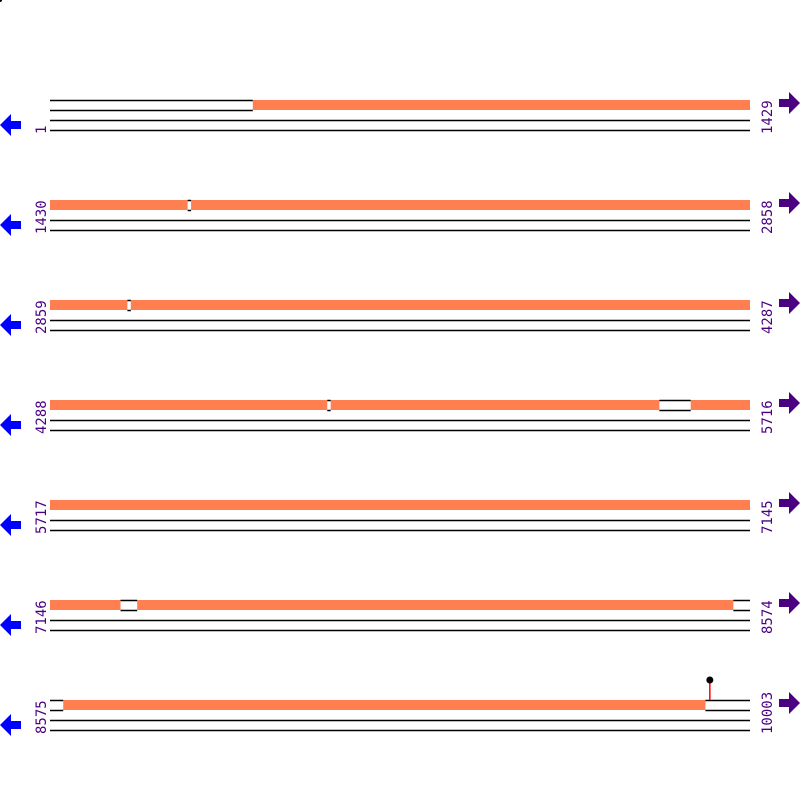  Describe the element at coordinates (768, 617) in the screenshot. I see `row-end-label: 8574` at that location.